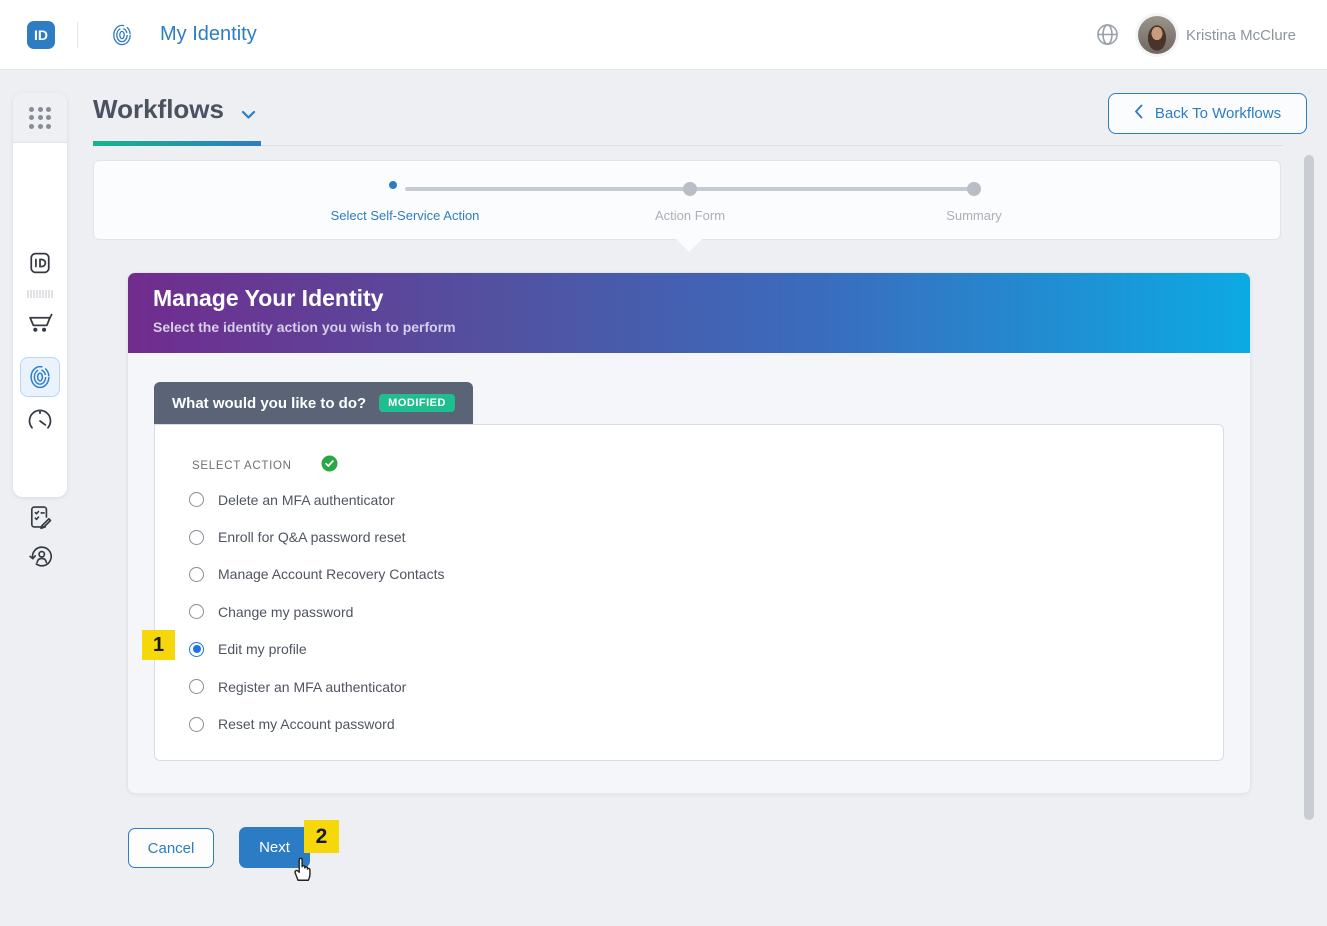 The width and height of the screenshot is (1327, 926). I want to click on language-globe-icon, so click(1107, 34).